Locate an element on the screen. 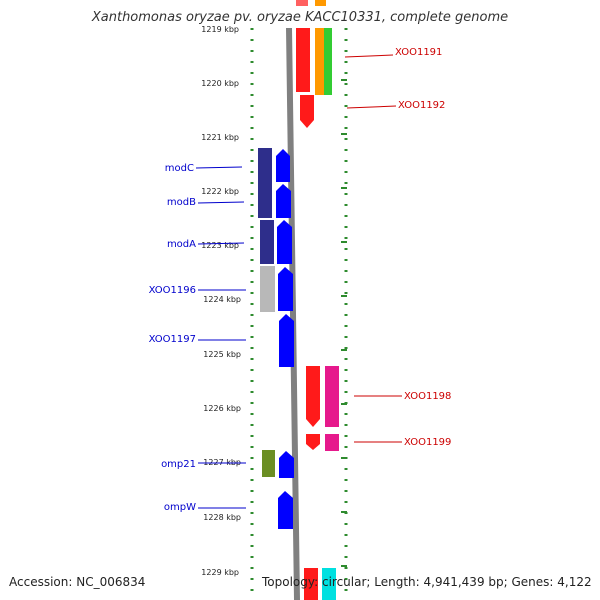  kbp-tick-label: 1229 kbp is located at coordinates (220, 572).